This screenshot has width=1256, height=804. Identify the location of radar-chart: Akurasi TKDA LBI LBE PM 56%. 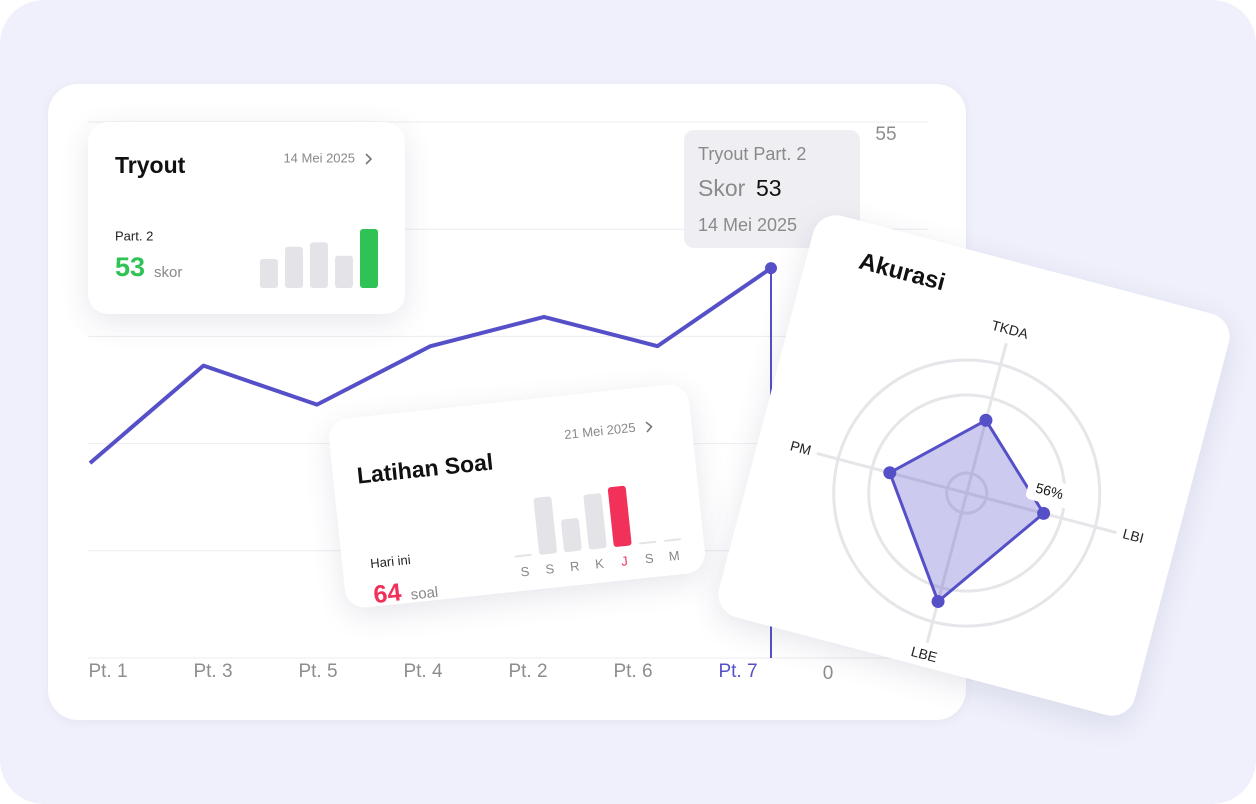
(967, 457).